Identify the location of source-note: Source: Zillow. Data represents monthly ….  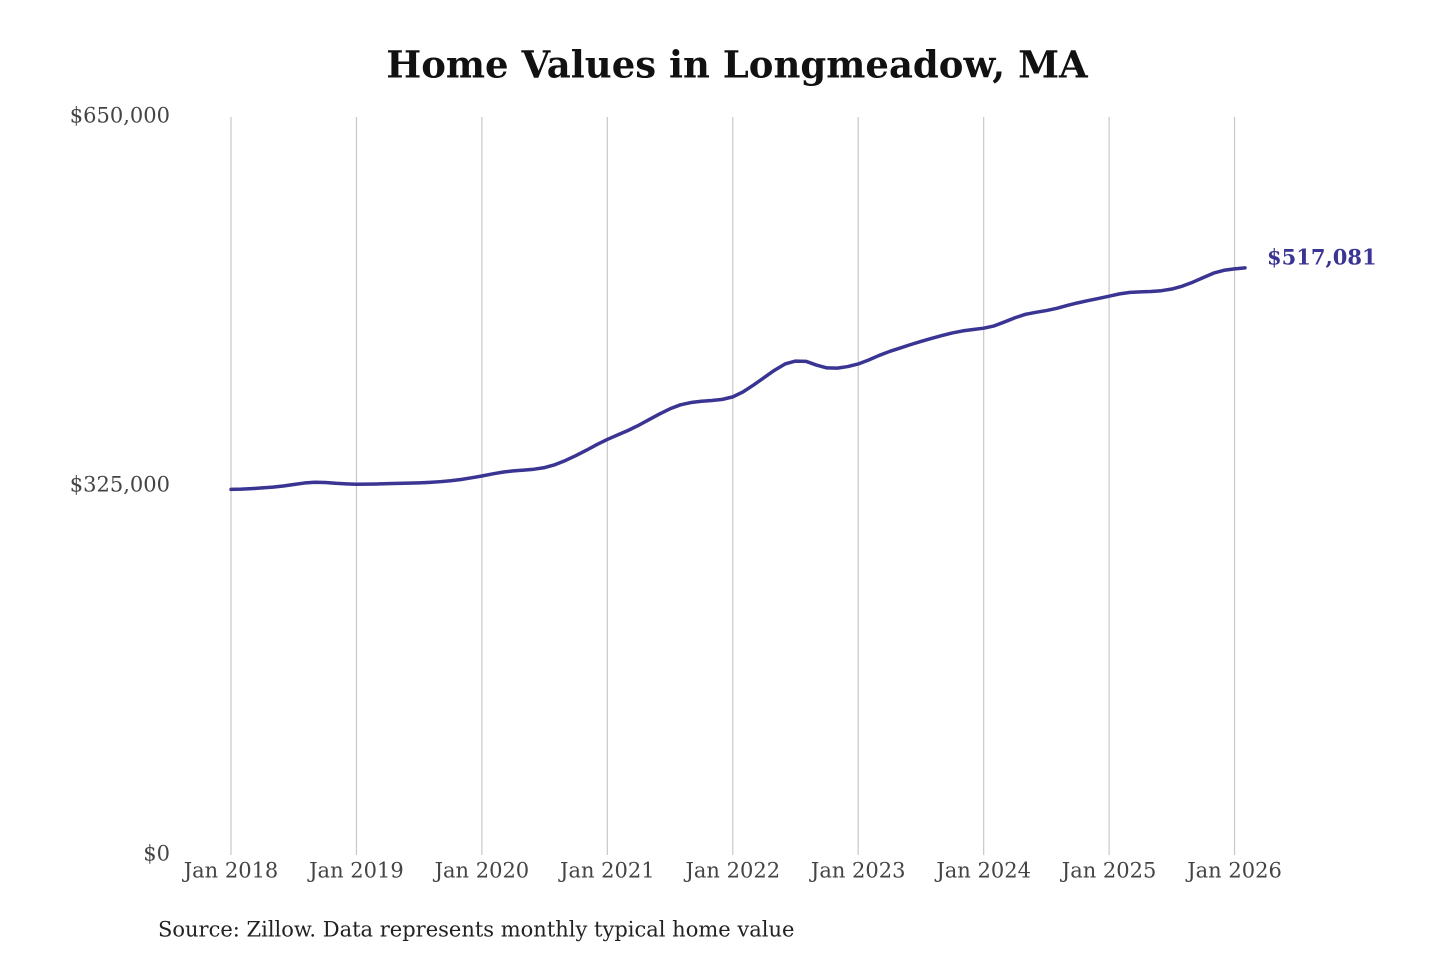
(476, 930).